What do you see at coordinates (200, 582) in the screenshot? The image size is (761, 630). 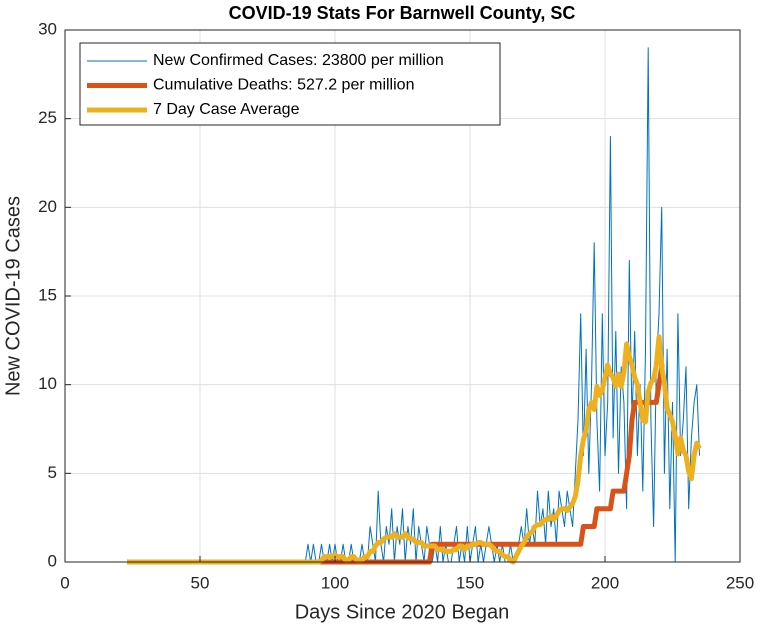 I see `x-tick-label: 50` at bounding box center [200, 582].